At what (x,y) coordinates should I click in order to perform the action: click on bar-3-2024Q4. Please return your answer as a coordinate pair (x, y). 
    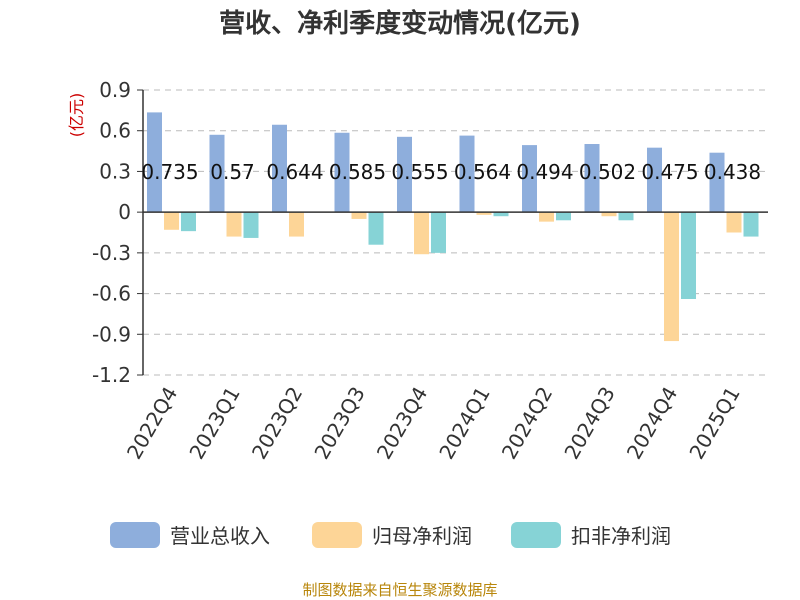
    Looking at the image, I should click on (688, 255).